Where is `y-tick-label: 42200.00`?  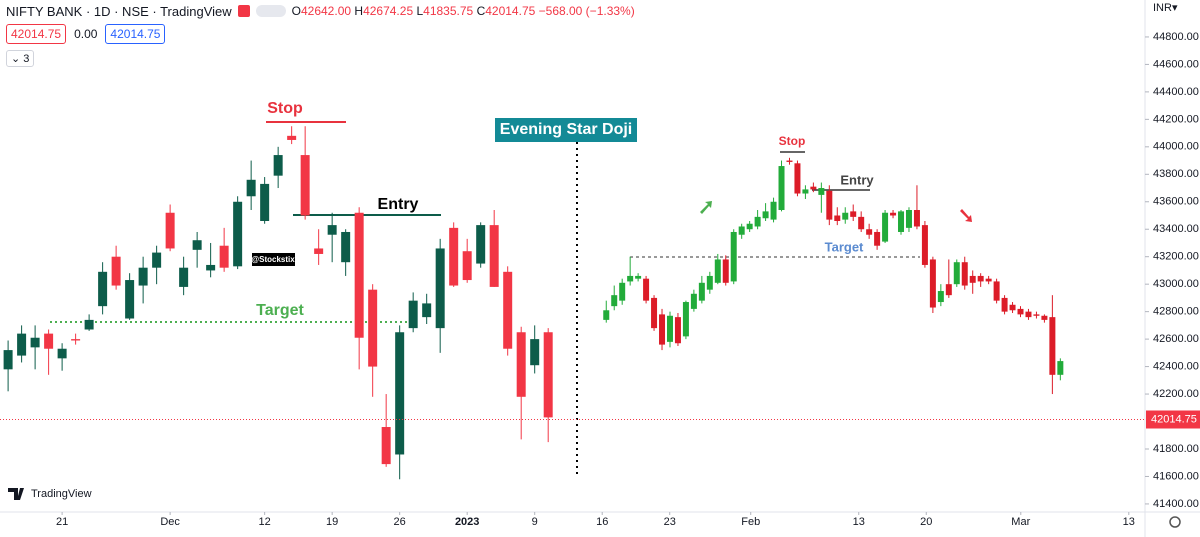
y-tick-label: 42200.00 is located at coordinates (1176, 394).